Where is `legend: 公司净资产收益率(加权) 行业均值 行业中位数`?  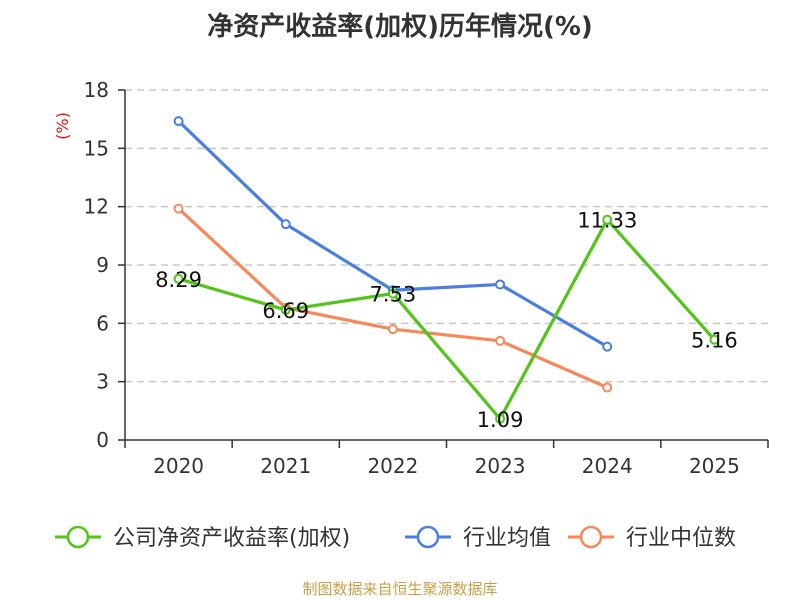 legend: 公司净资产收益率(加权) 行业均值 行业中位数 is located at coordinates (395, 538).